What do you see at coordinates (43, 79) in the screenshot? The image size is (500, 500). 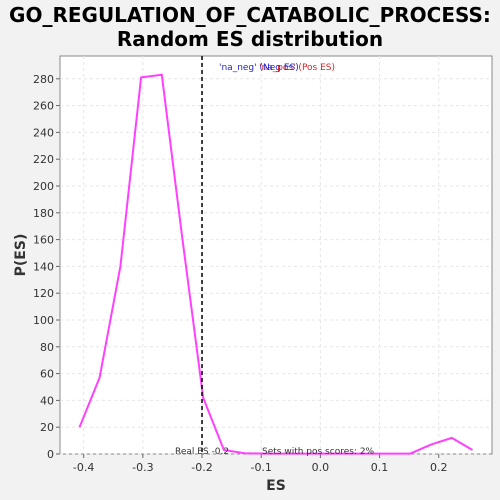 I see `y-tick-label: 280` at bounding box center [43, 79].